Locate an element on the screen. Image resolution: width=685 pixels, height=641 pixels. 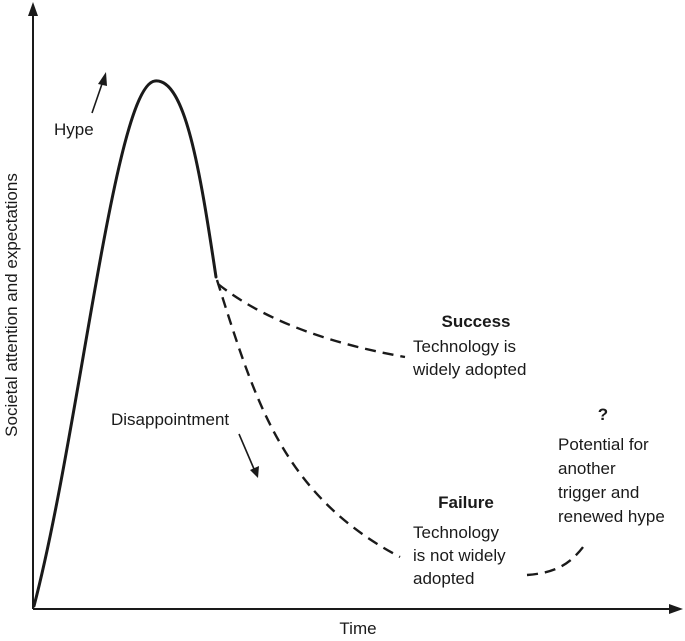
hype-arrow-line is located at coordinates (97, 97).